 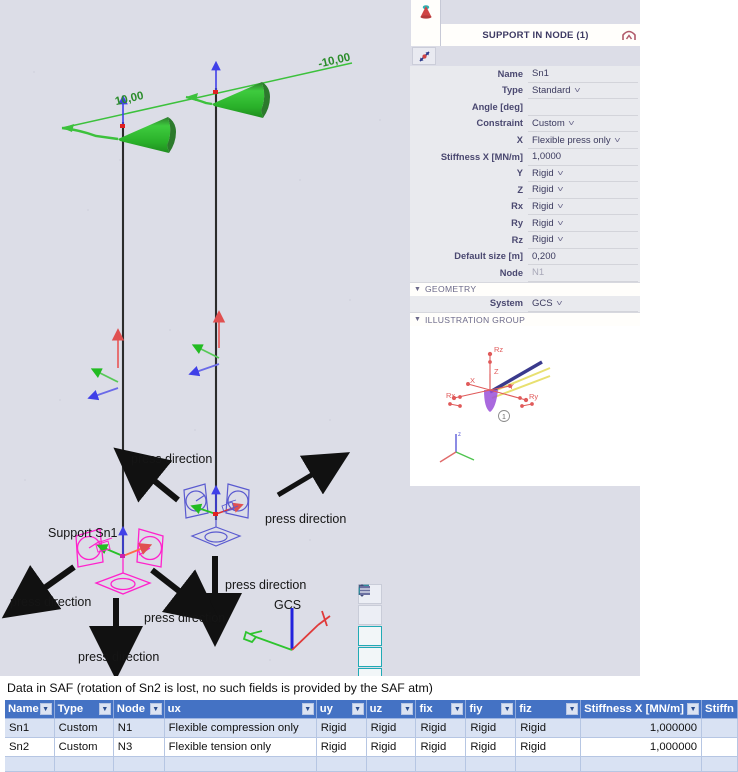 I want to click on support-properties-tab, so click(x=426, y=23).